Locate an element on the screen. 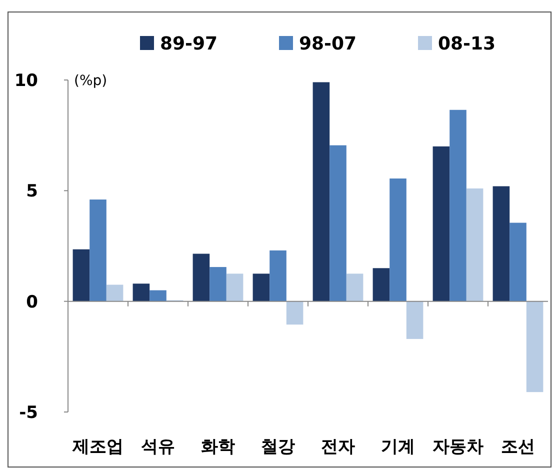 The width and height of the screenshot is (552, 468). y-tick-label: 5 is located at coordinates (32, 192).